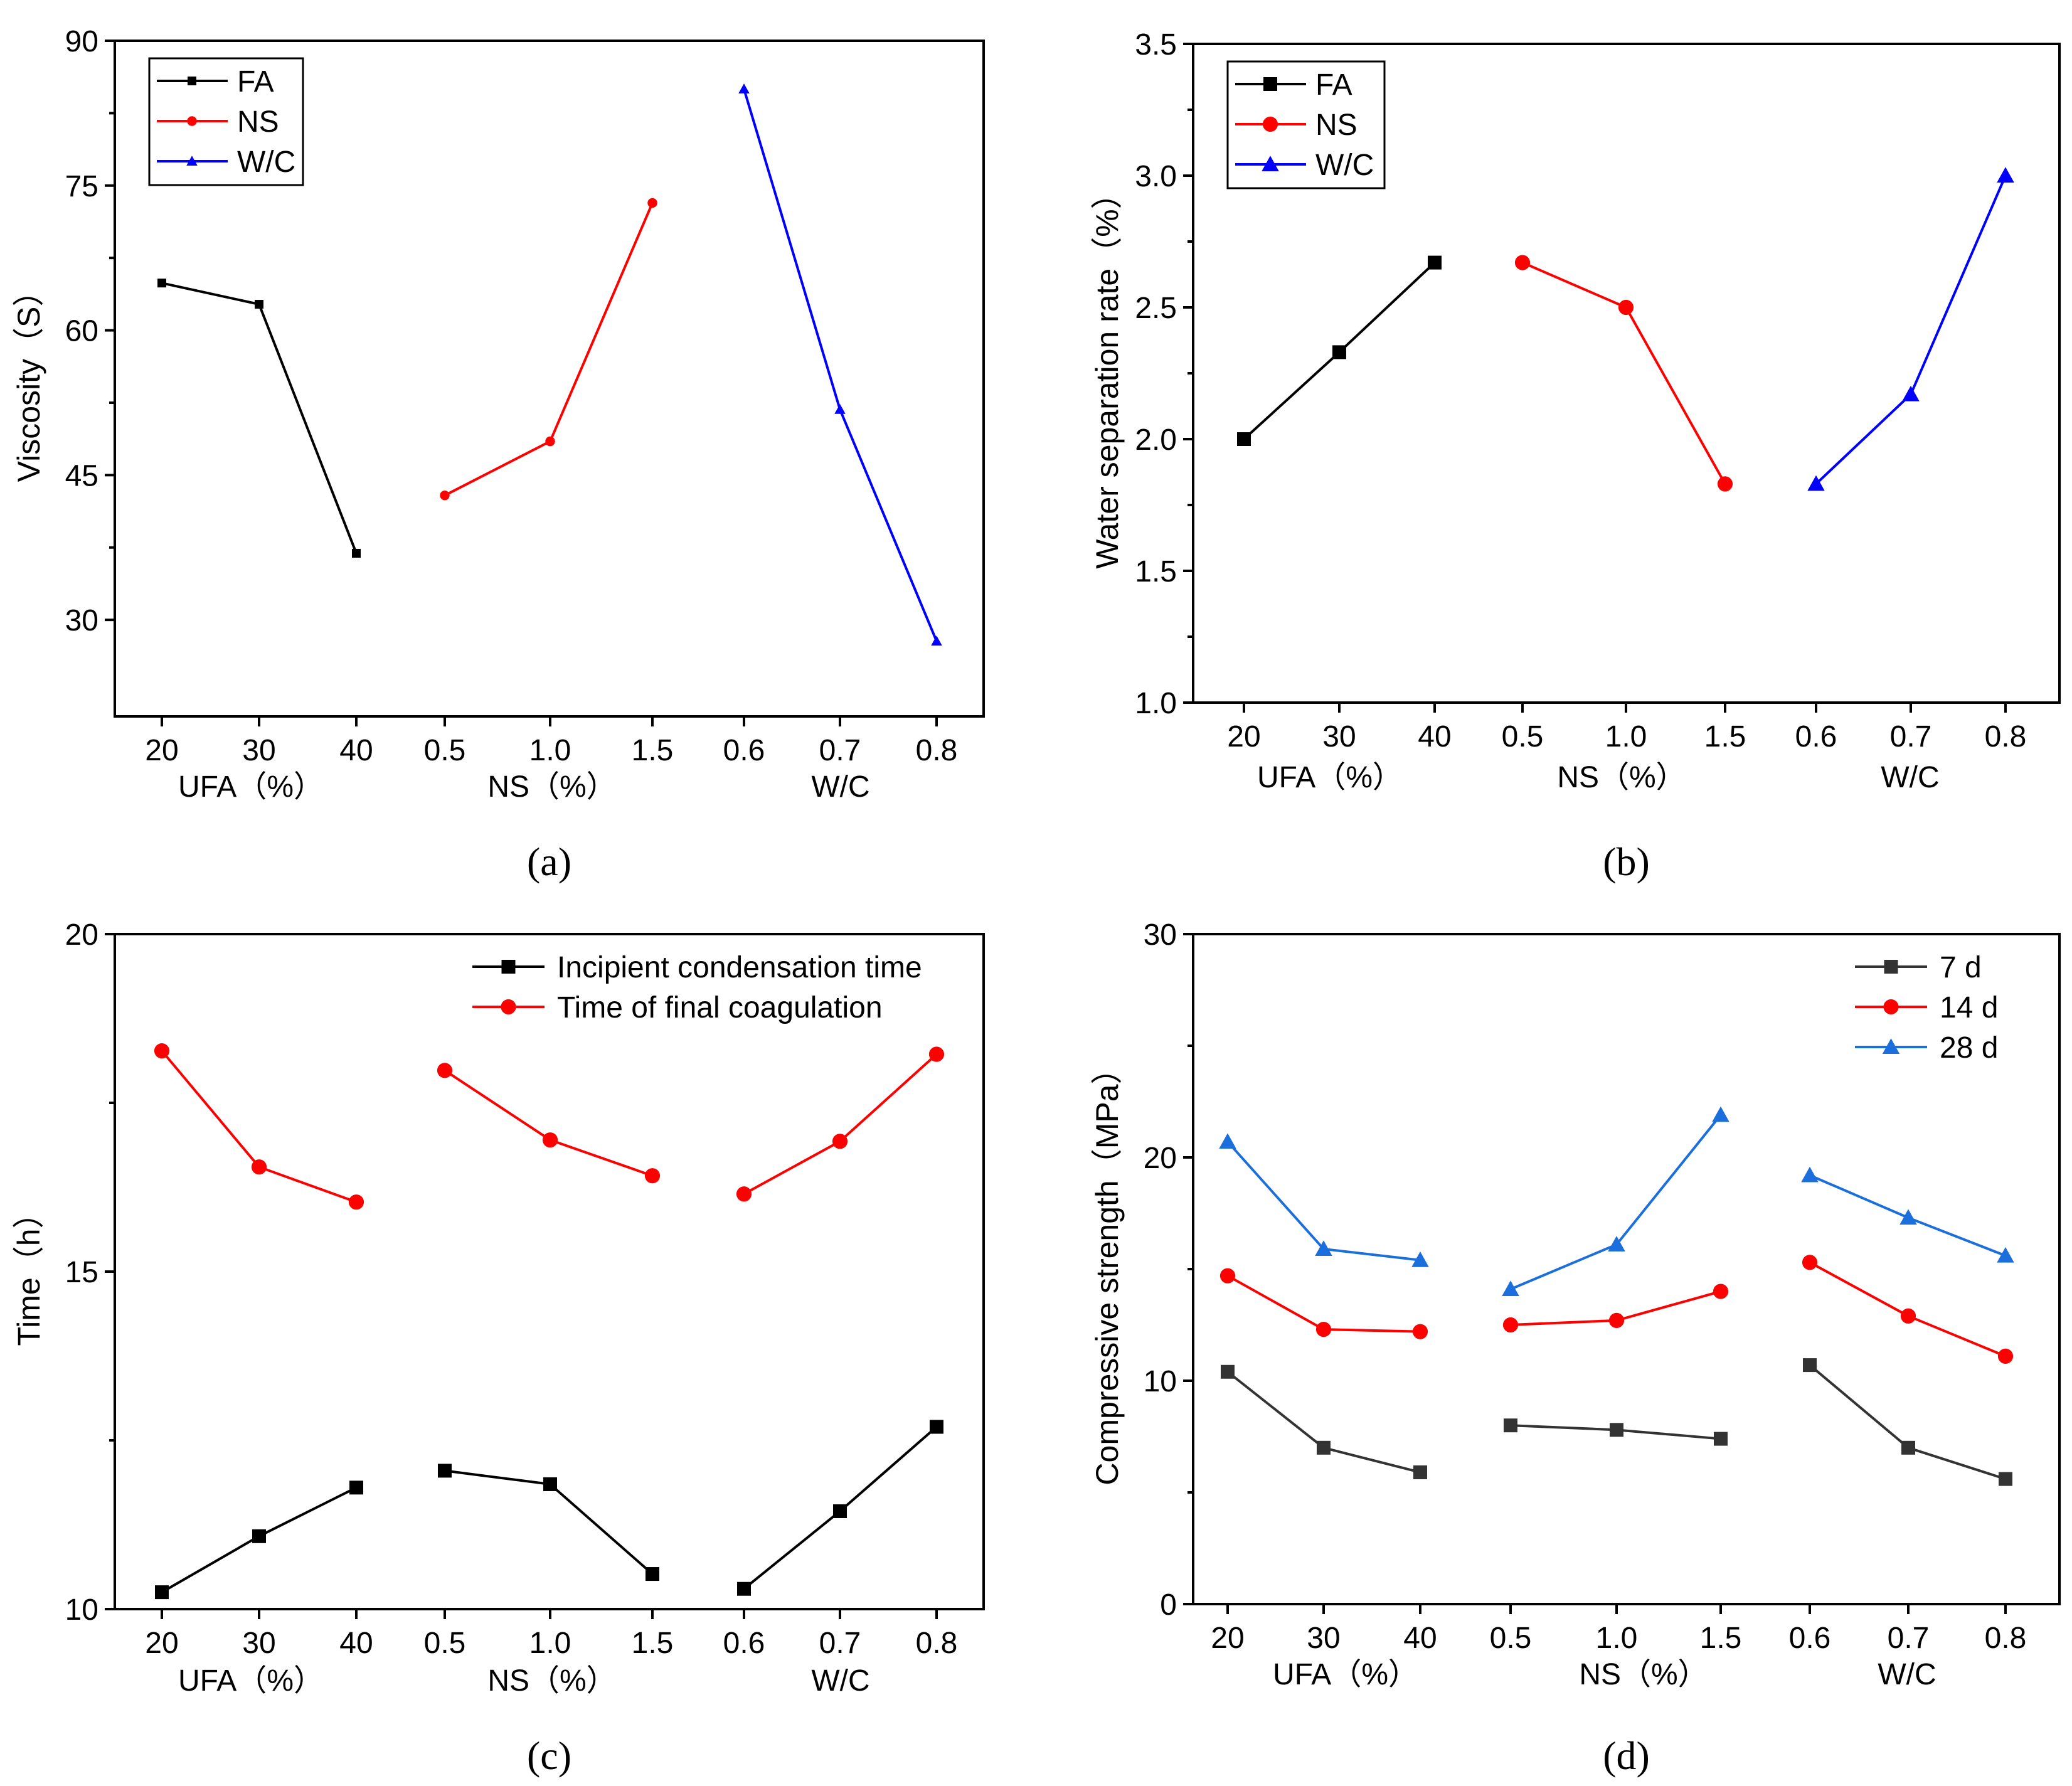 The width and height of the screenshot is (2072, 1786). Describe the element at coordinates (1160, 1381) in the screenshot. I see `y-tick-label: 10` at that location.